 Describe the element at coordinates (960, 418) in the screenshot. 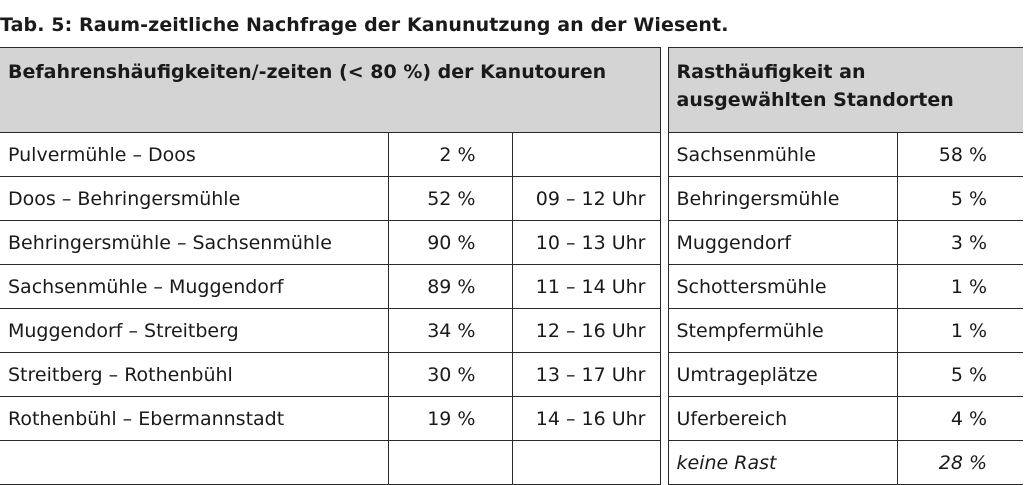

I see `rest-cell: 4 %` at that location.